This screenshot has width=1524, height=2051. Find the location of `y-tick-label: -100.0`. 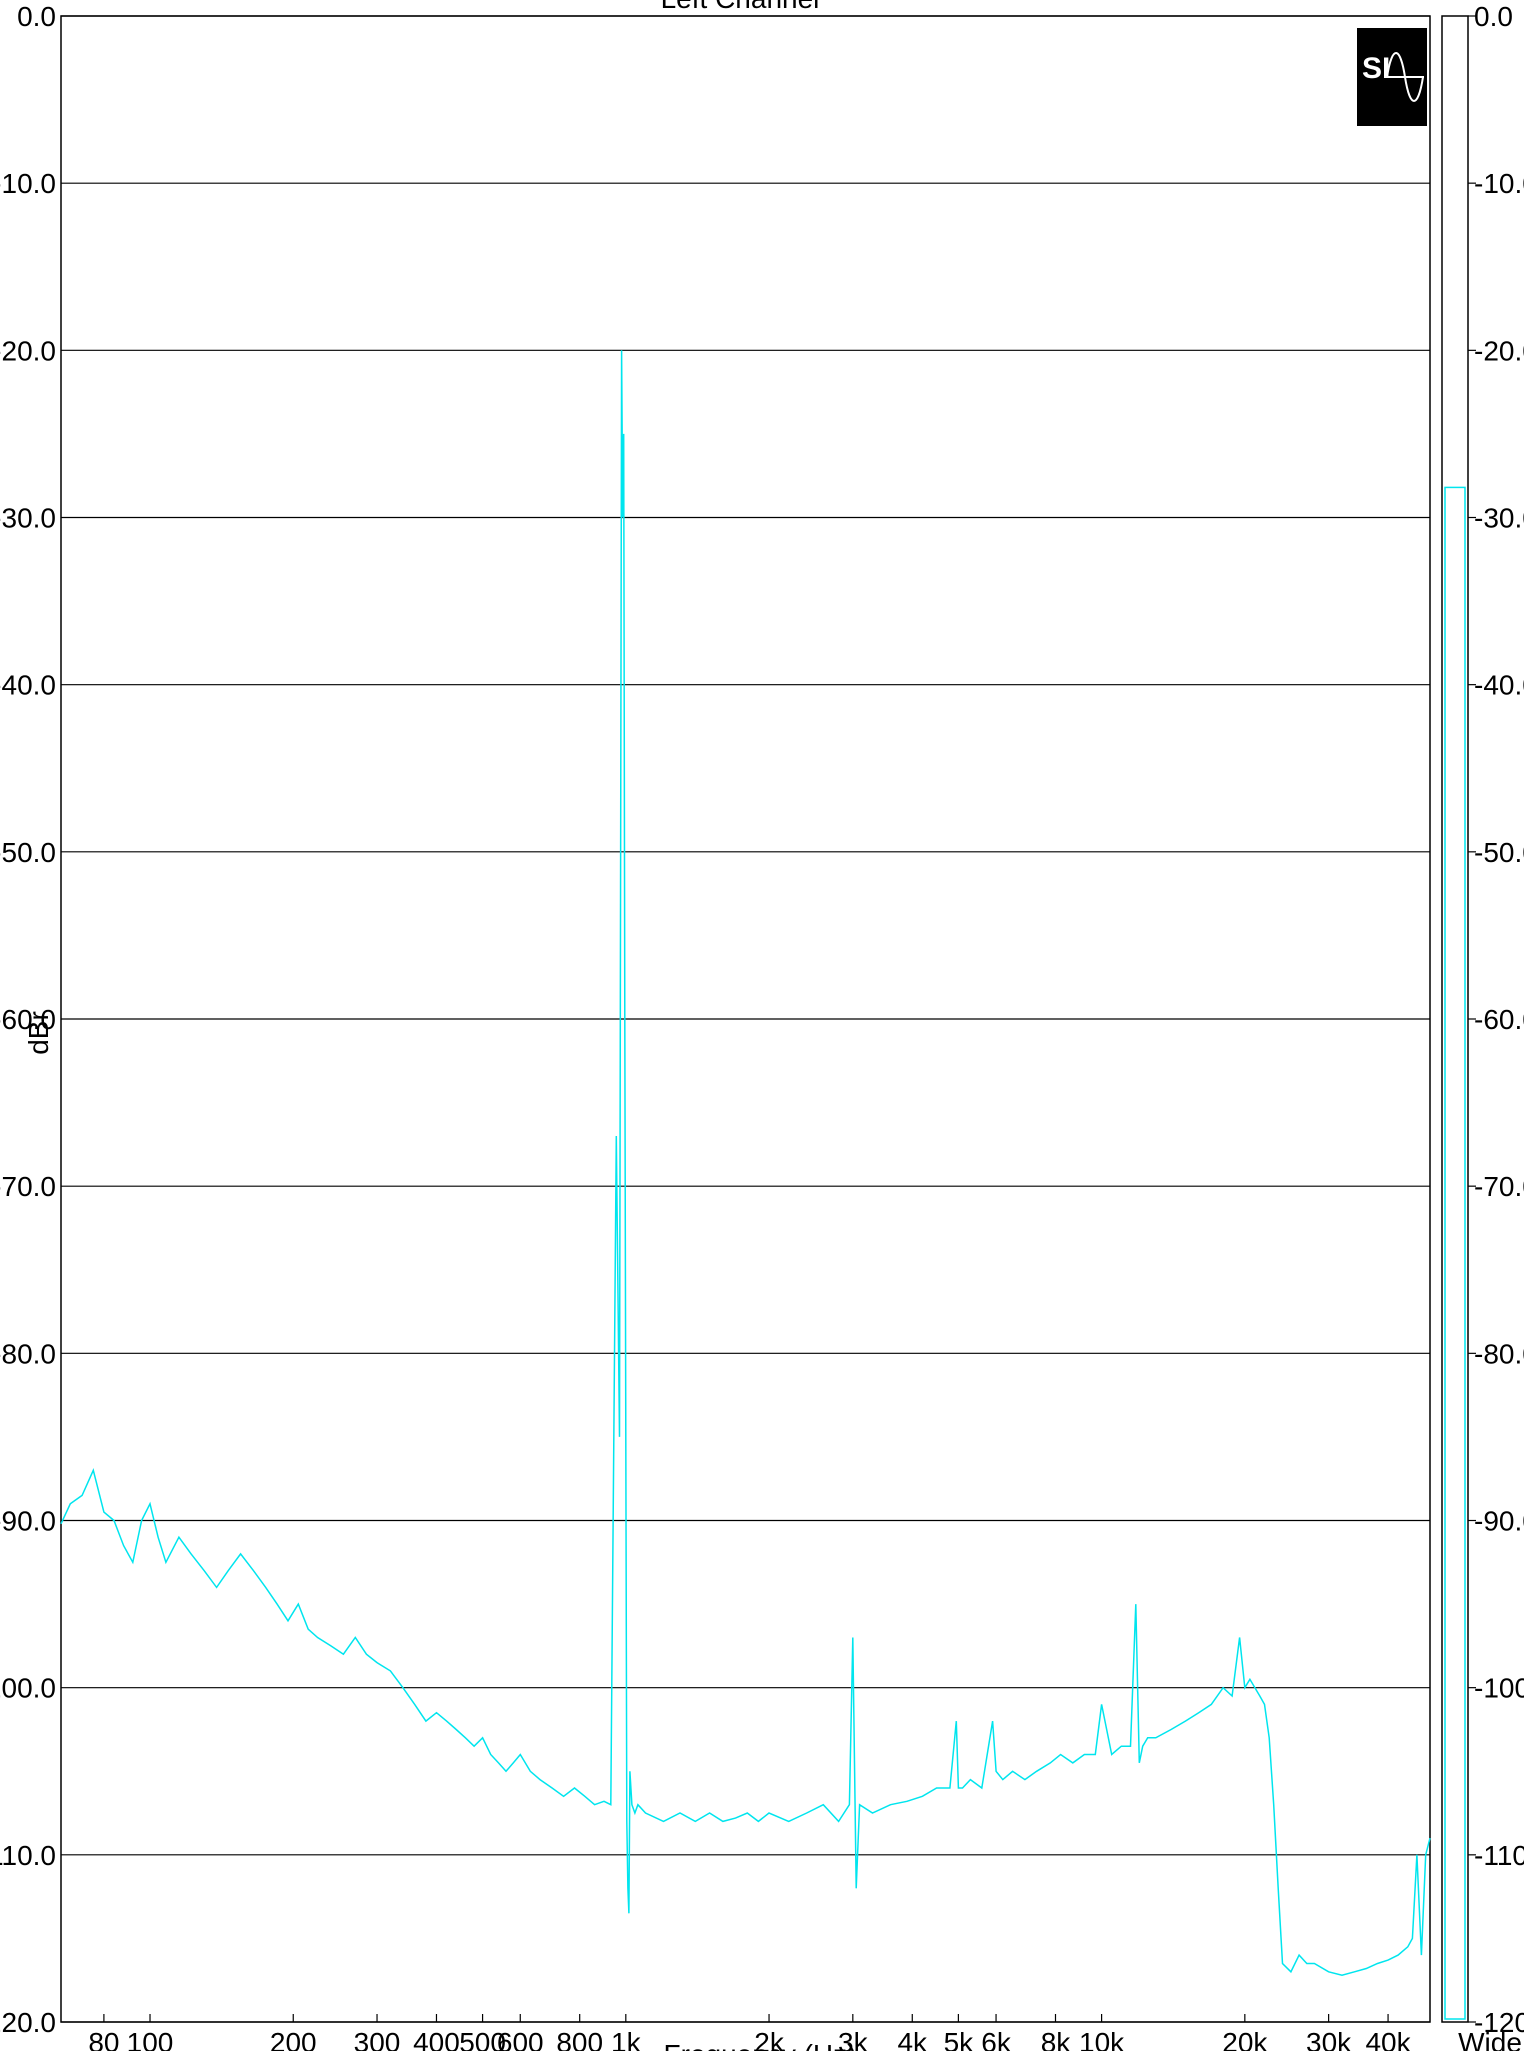

y-tick-label: -100.0 is located at coordinates (28, 1688).